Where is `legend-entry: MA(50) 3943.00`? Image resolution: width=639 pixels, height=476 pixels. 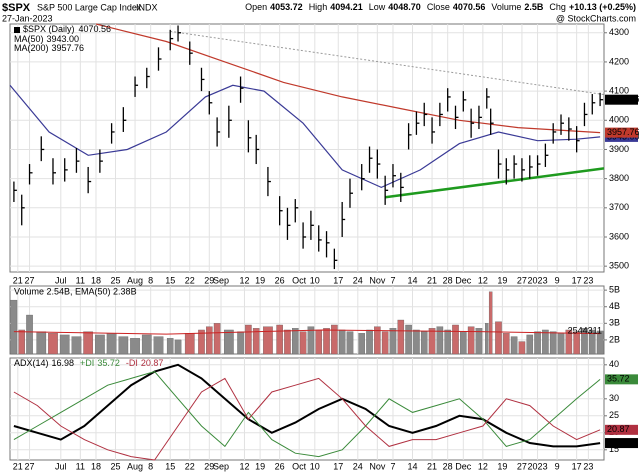 legend-entry: MA(50) 3943.00 is located at coordinates (46, 39).